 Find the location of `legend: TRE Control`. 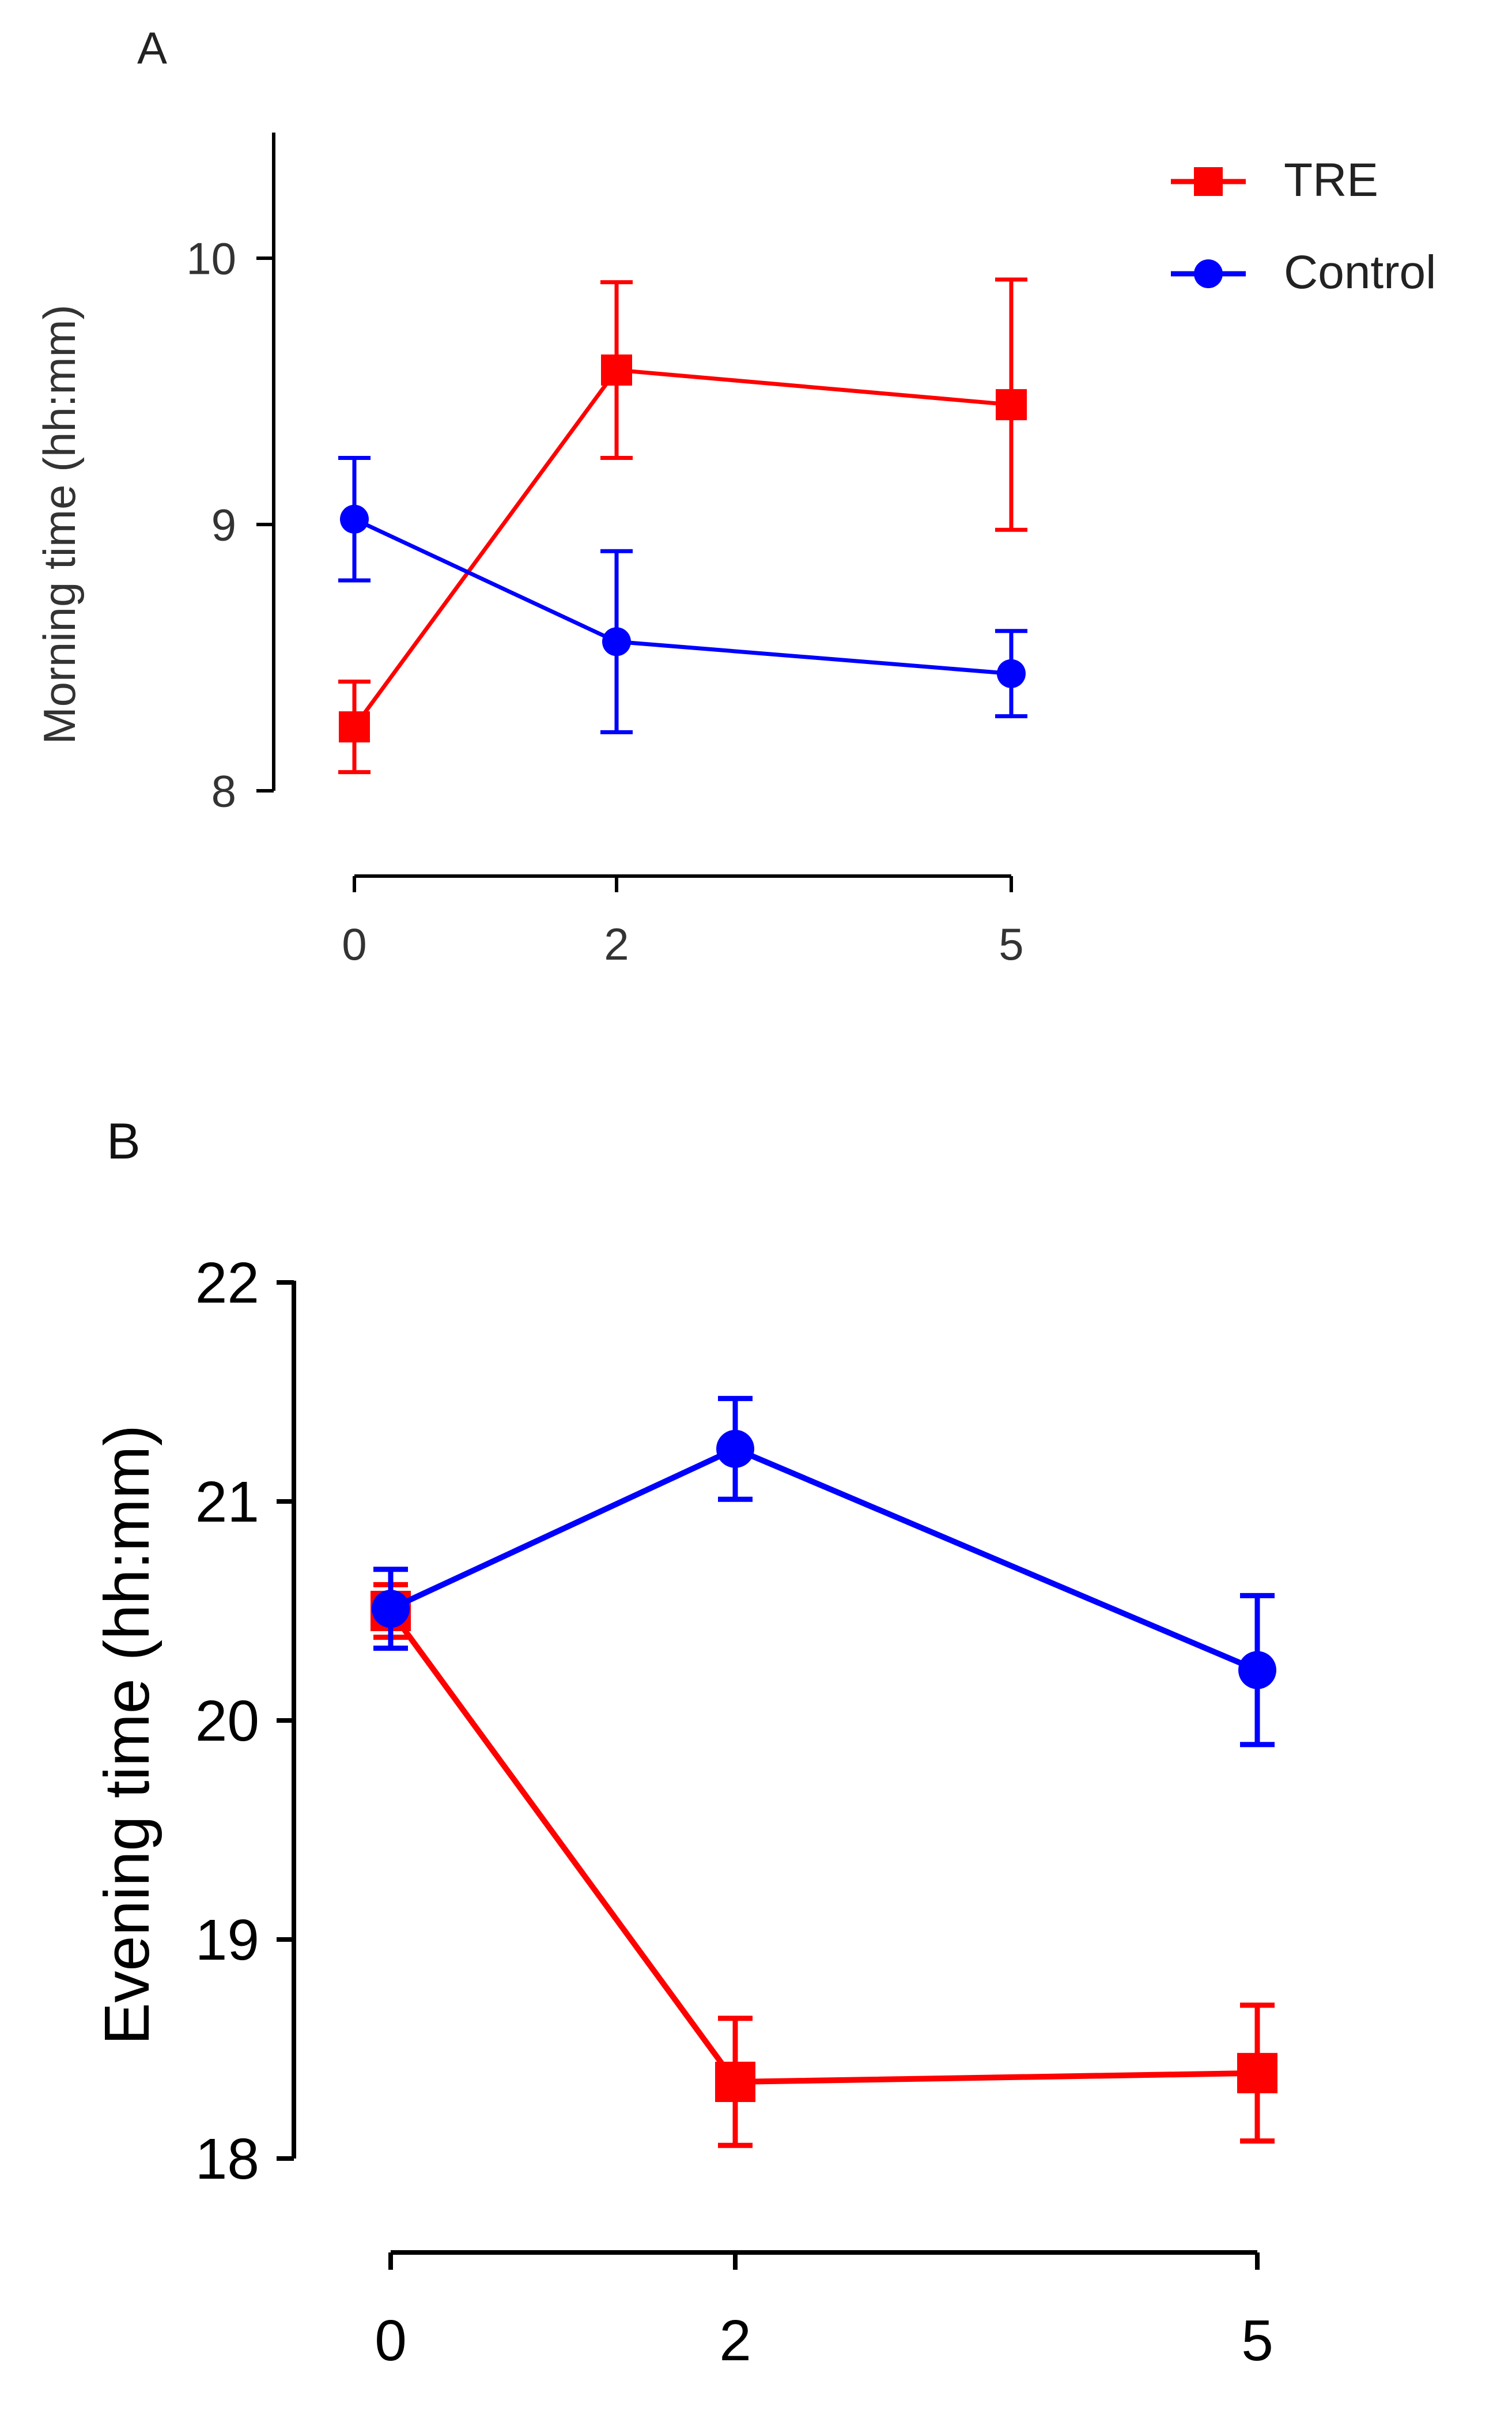

legend: TRE Control is located at coordinates (1303, 226).